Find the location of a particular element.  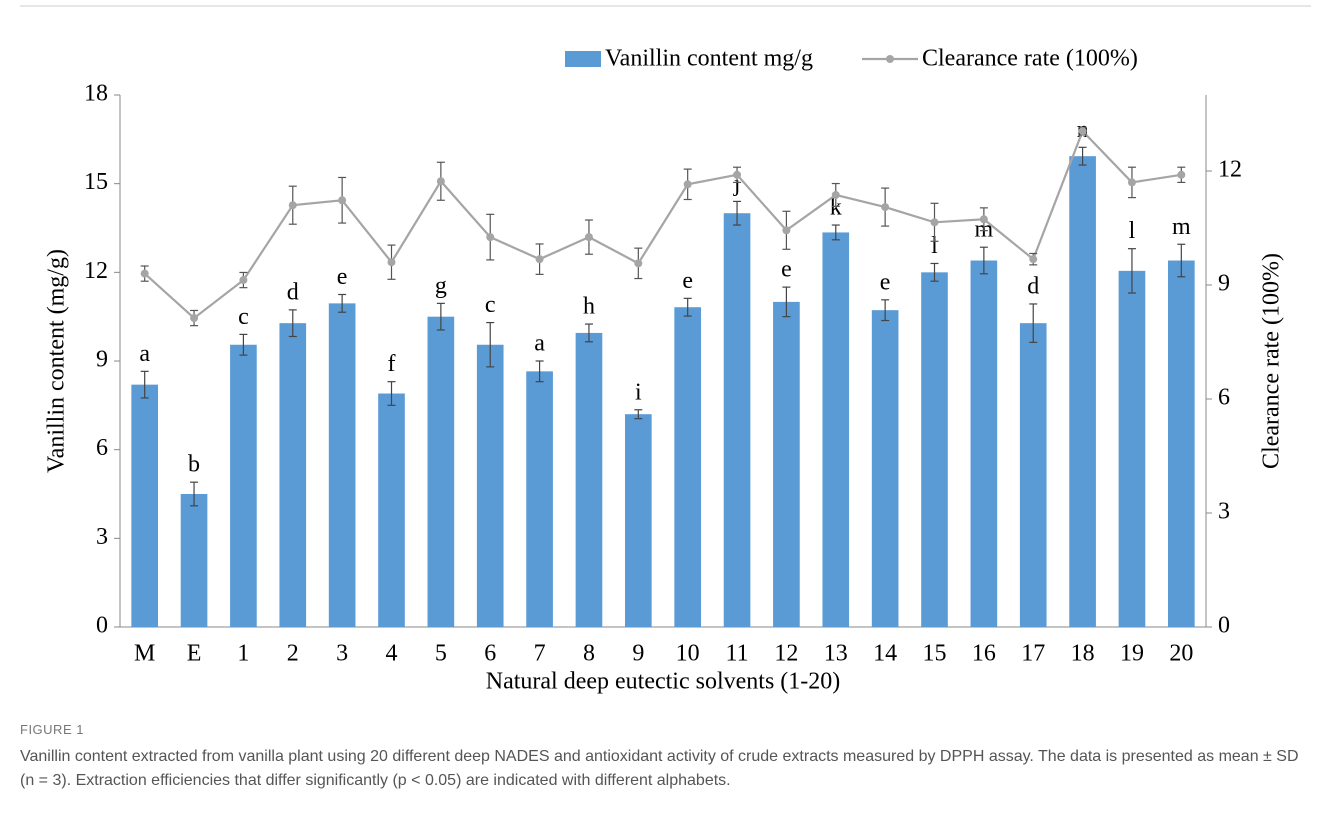

x-tick-label: 12 is located at coordinates (786, 654).